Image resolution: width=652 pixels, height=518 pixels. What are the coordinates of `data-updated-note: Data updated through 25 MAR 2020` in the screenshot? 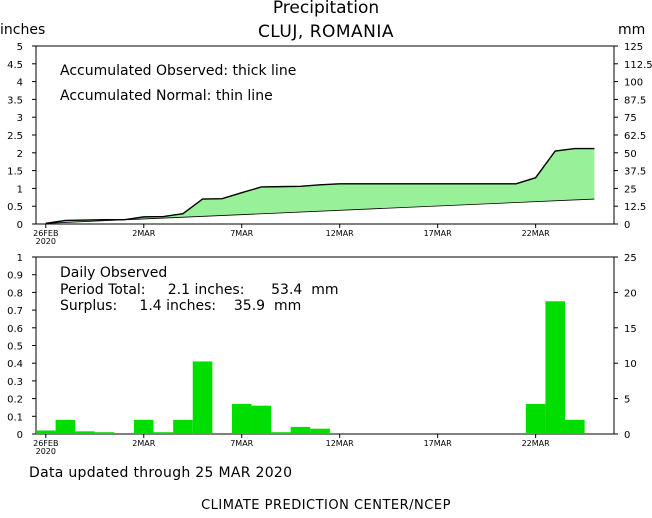 It's located at (161, 473).